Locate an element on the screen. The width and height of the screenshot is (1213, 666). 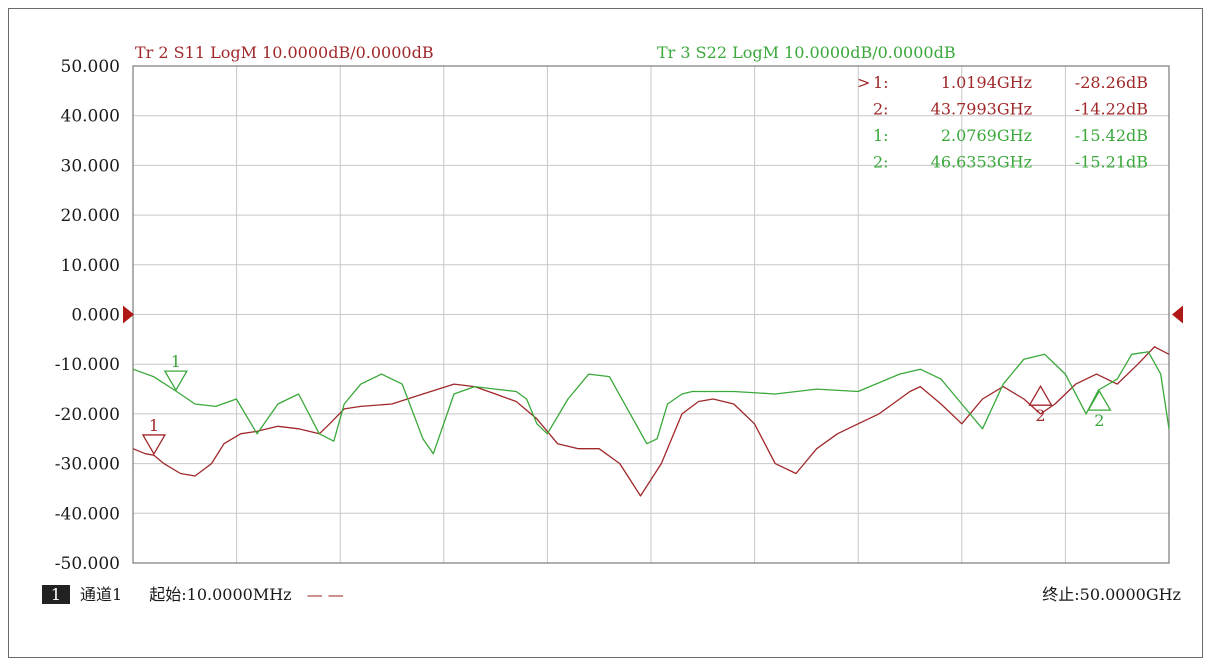
y-tick-label: 0.000 is located at coordinates (95, 316).